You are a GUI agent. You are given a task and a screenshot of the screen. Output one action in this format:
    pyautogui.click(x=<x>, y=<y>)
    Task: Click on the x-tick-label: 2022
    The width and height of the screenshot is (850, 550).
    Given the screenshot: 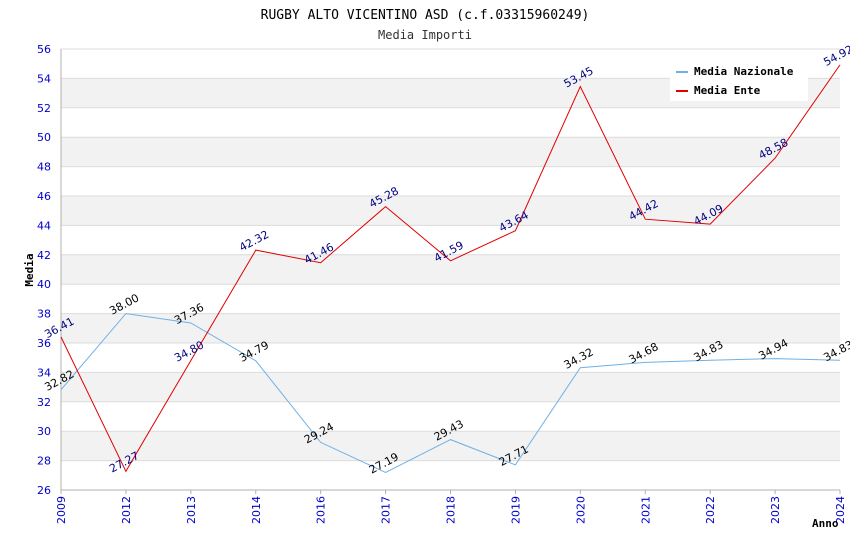 What is the action you would take?
    pyautogui.click(x=710, y=510)
    